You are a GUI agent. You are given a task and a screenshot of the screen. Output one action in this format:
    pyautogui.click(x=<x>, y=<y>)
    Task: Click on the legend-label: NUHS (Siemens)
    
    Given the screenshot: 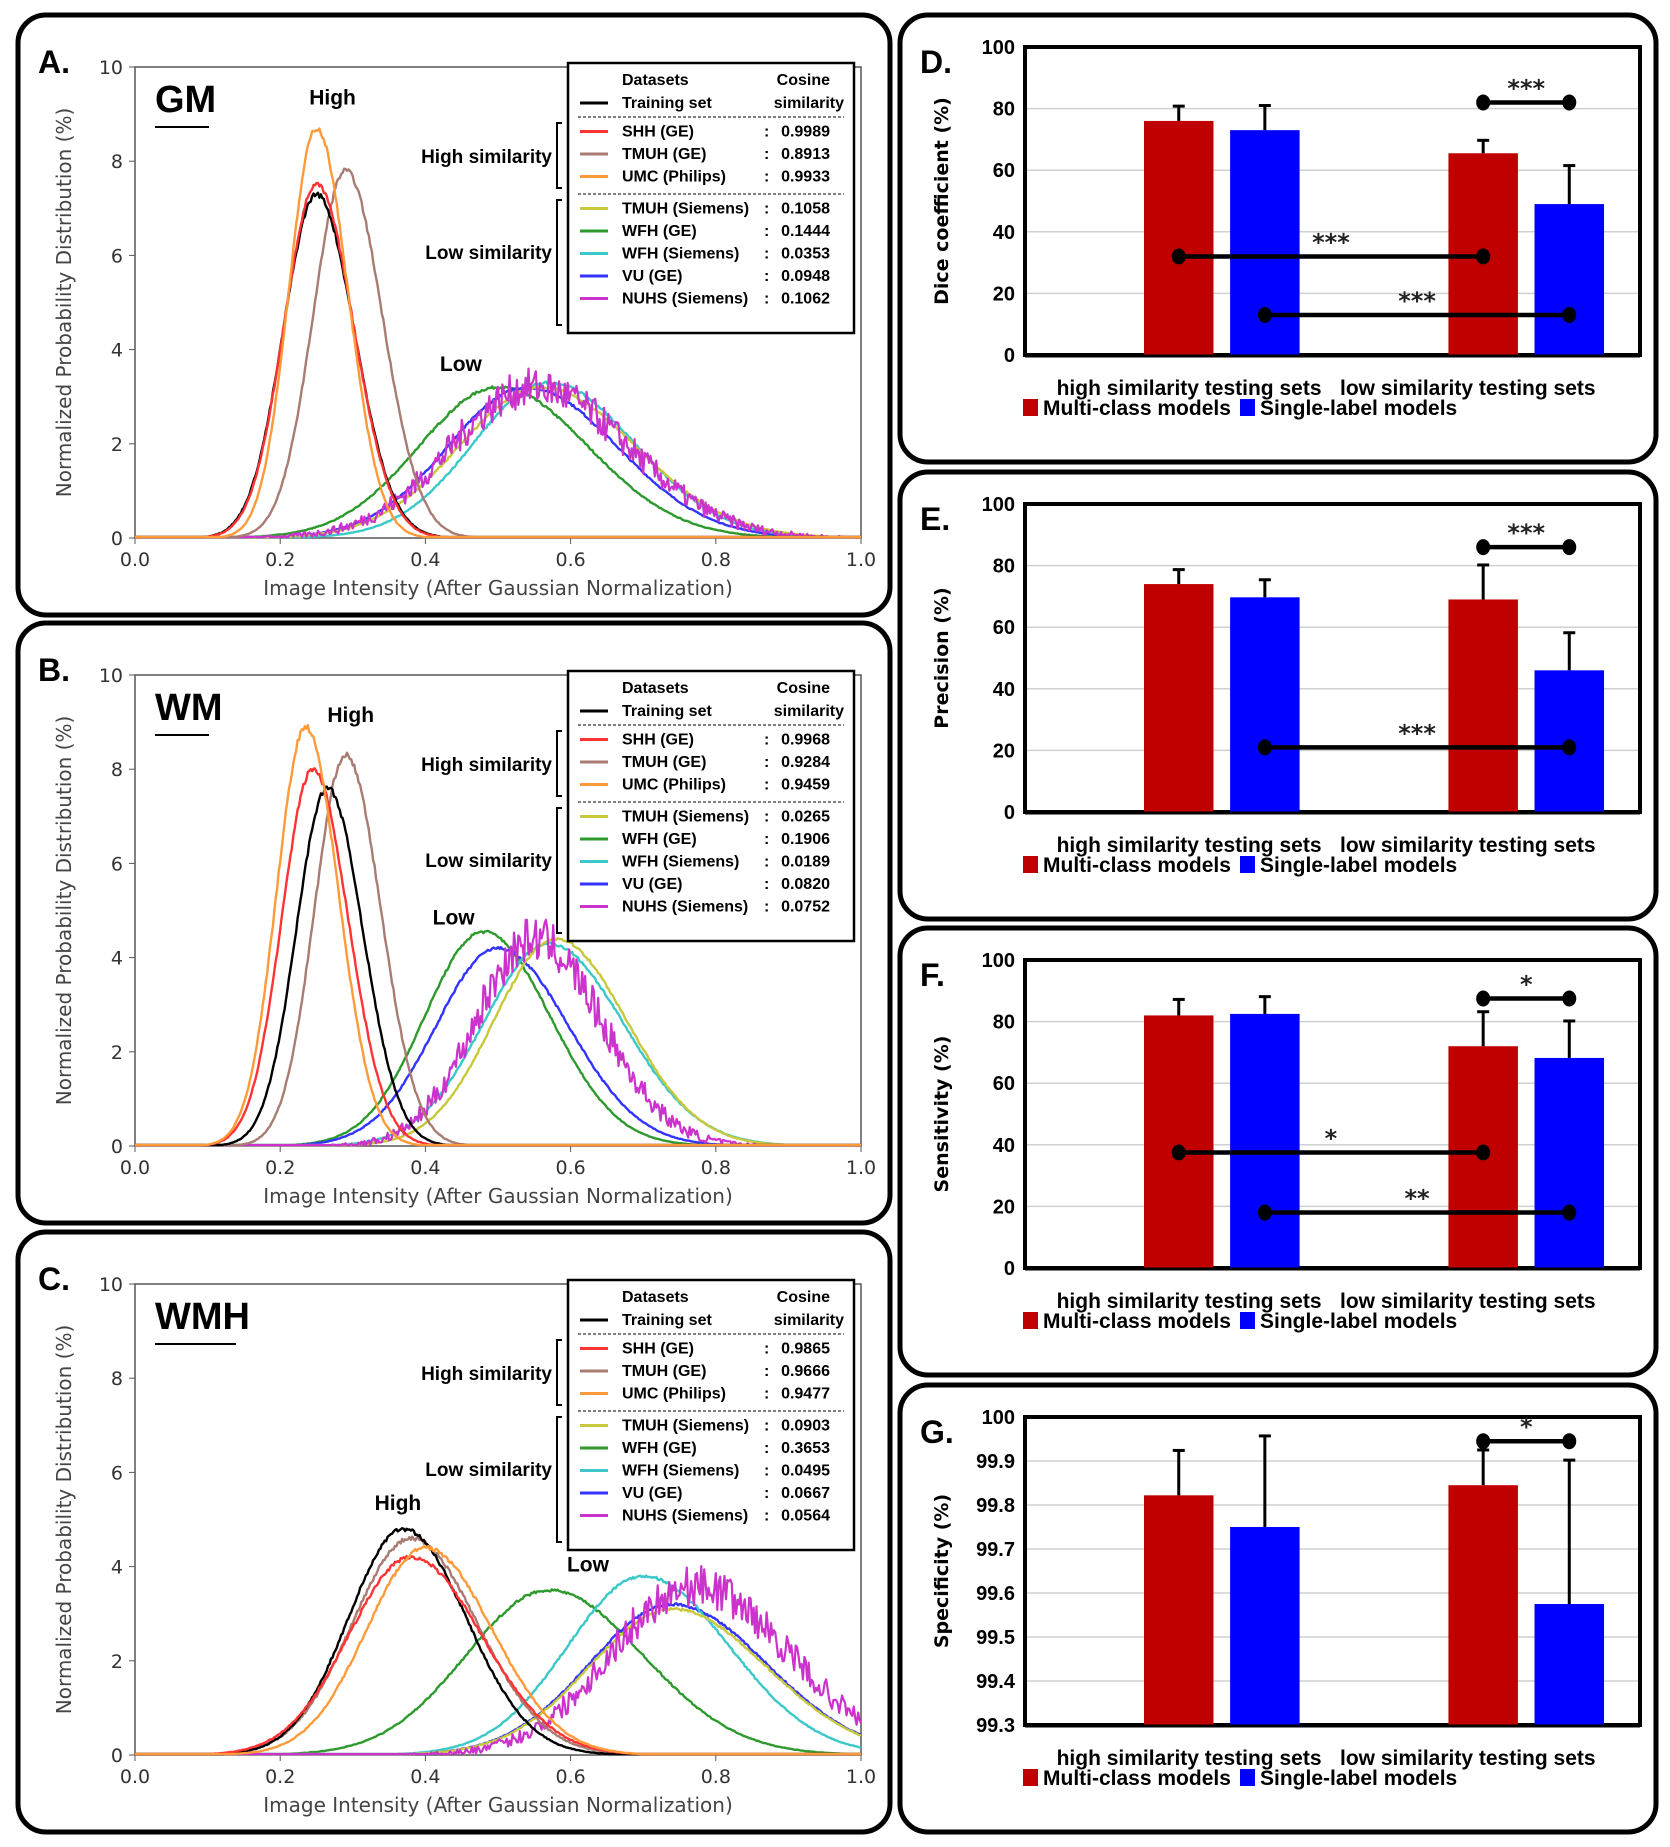 What is the action you would take?
    pyautogui.click(x=685, y=299)
    